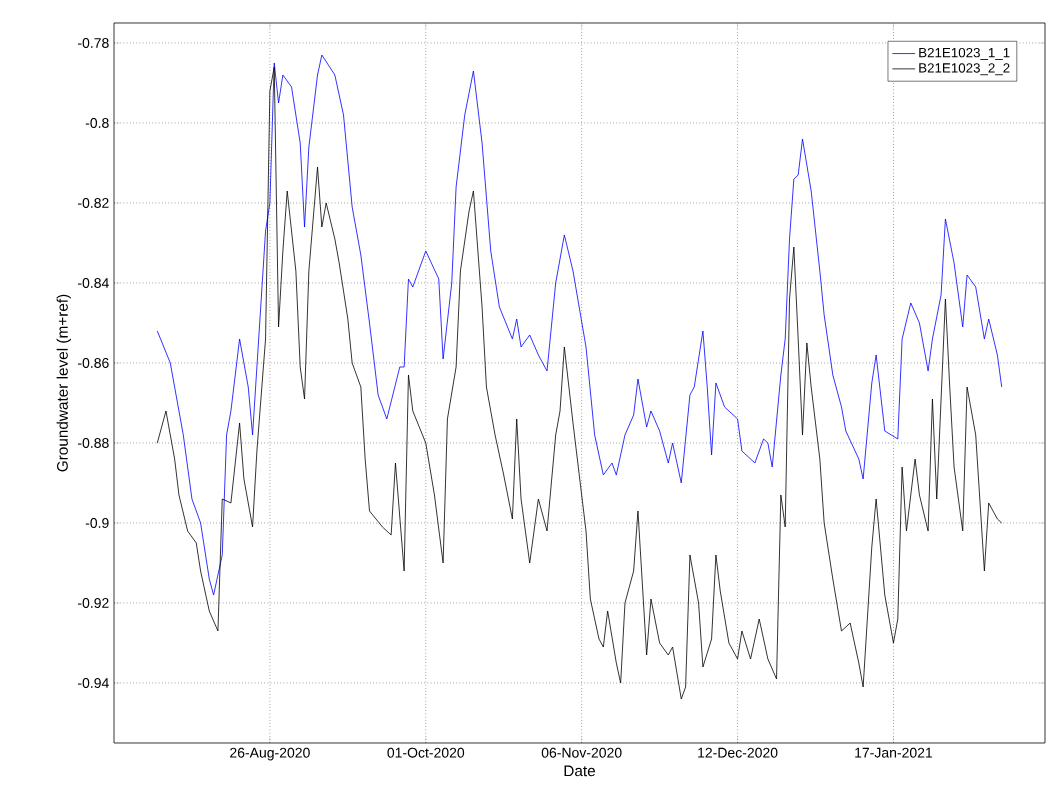  Describe the element at coordinates (93, 363) in the screenshot. I see `y-tick-label: -0.86` at that location.